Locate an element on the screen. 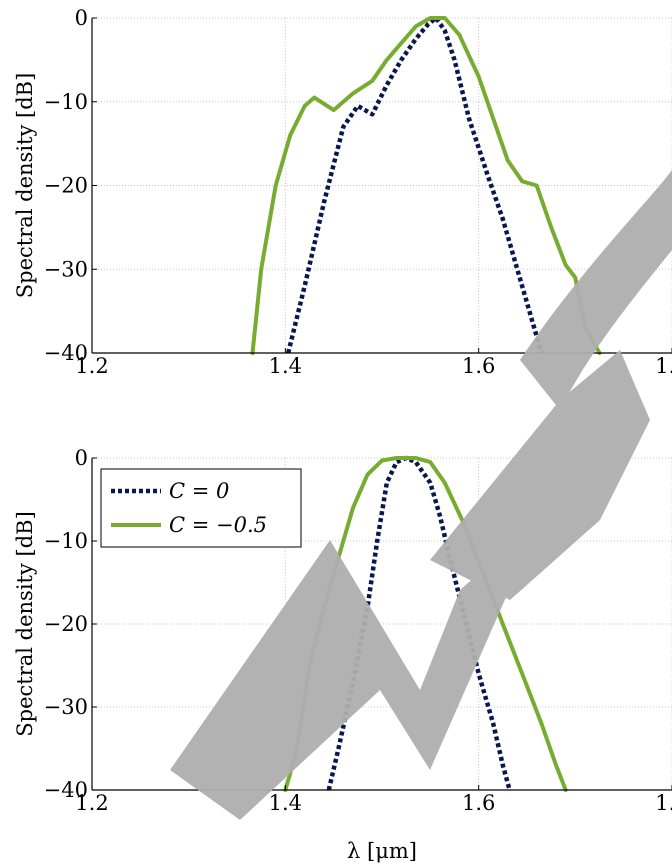  legend-box is located at coordinates (201, 508).